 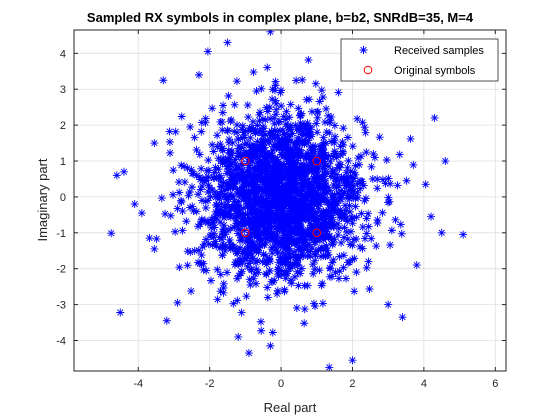 I want to click on legend-label-original: Original symbols, so click(x=435, y=71).